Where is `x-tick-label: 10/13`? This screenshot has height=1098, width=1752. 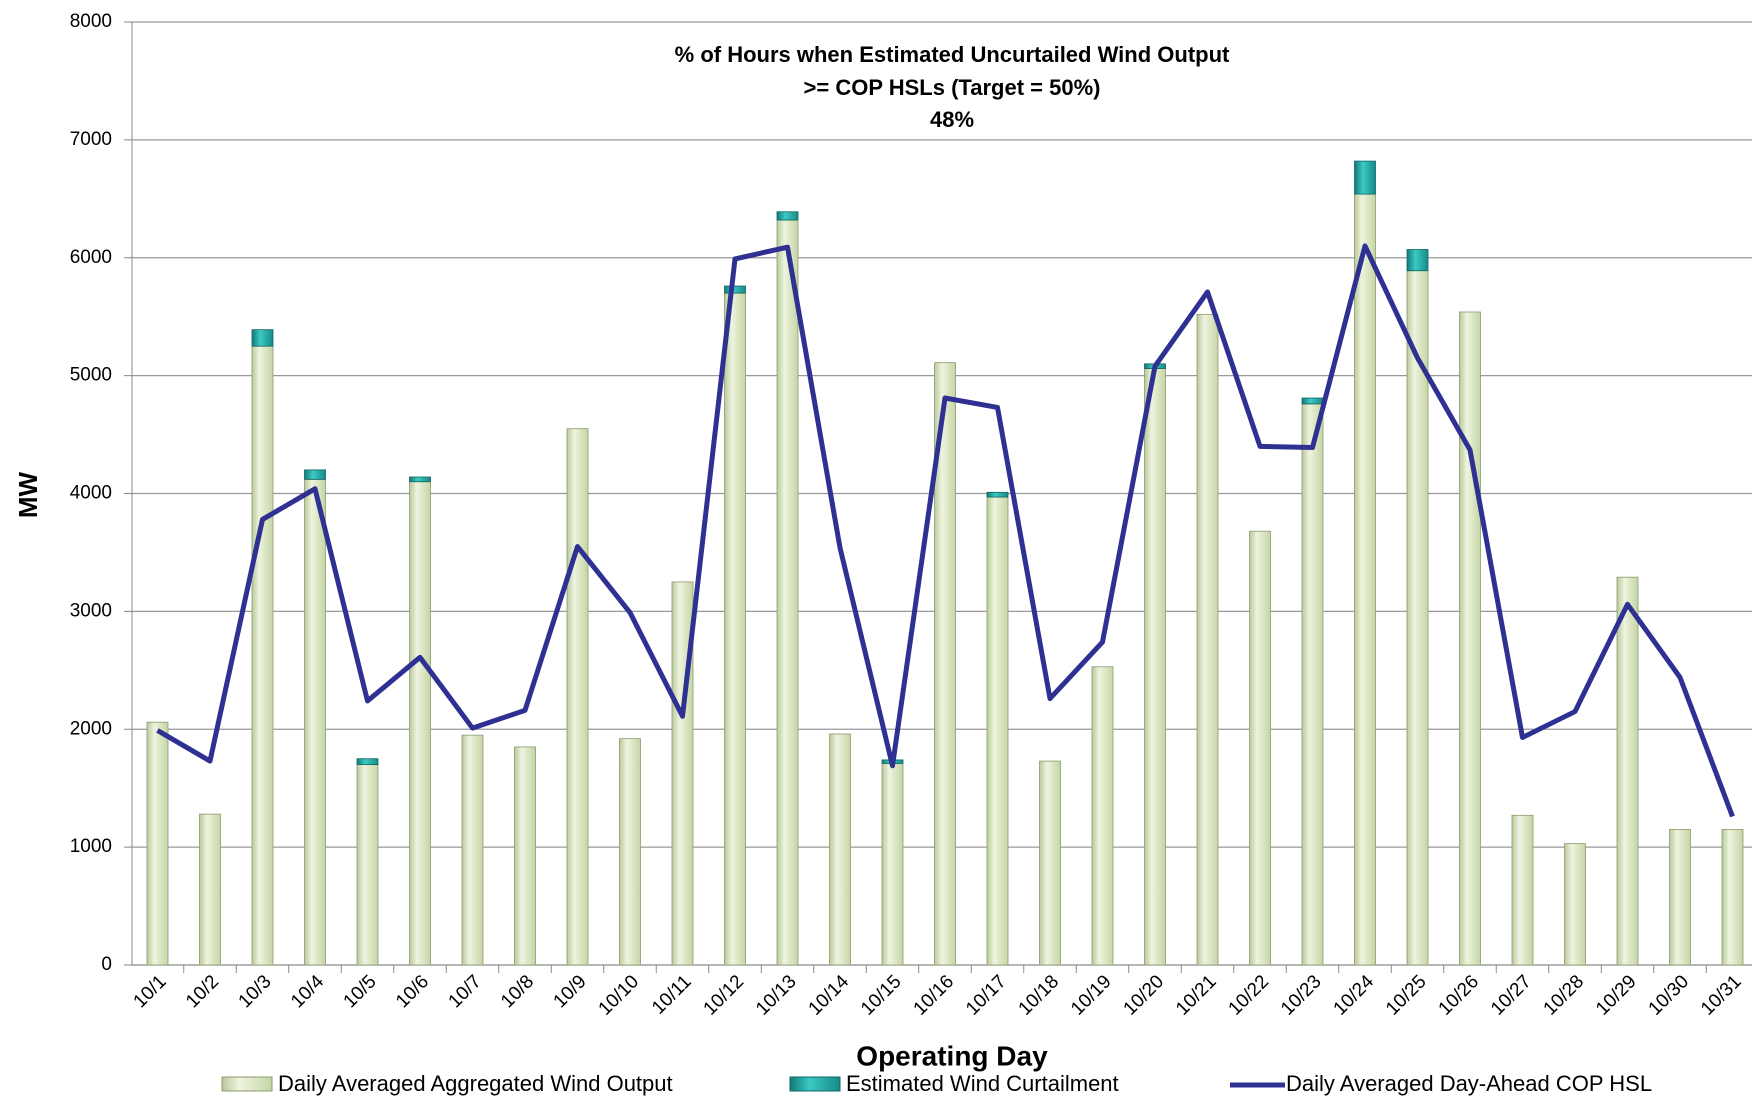 x-tick-label: 10/13 is located at coordinates (776, 995).